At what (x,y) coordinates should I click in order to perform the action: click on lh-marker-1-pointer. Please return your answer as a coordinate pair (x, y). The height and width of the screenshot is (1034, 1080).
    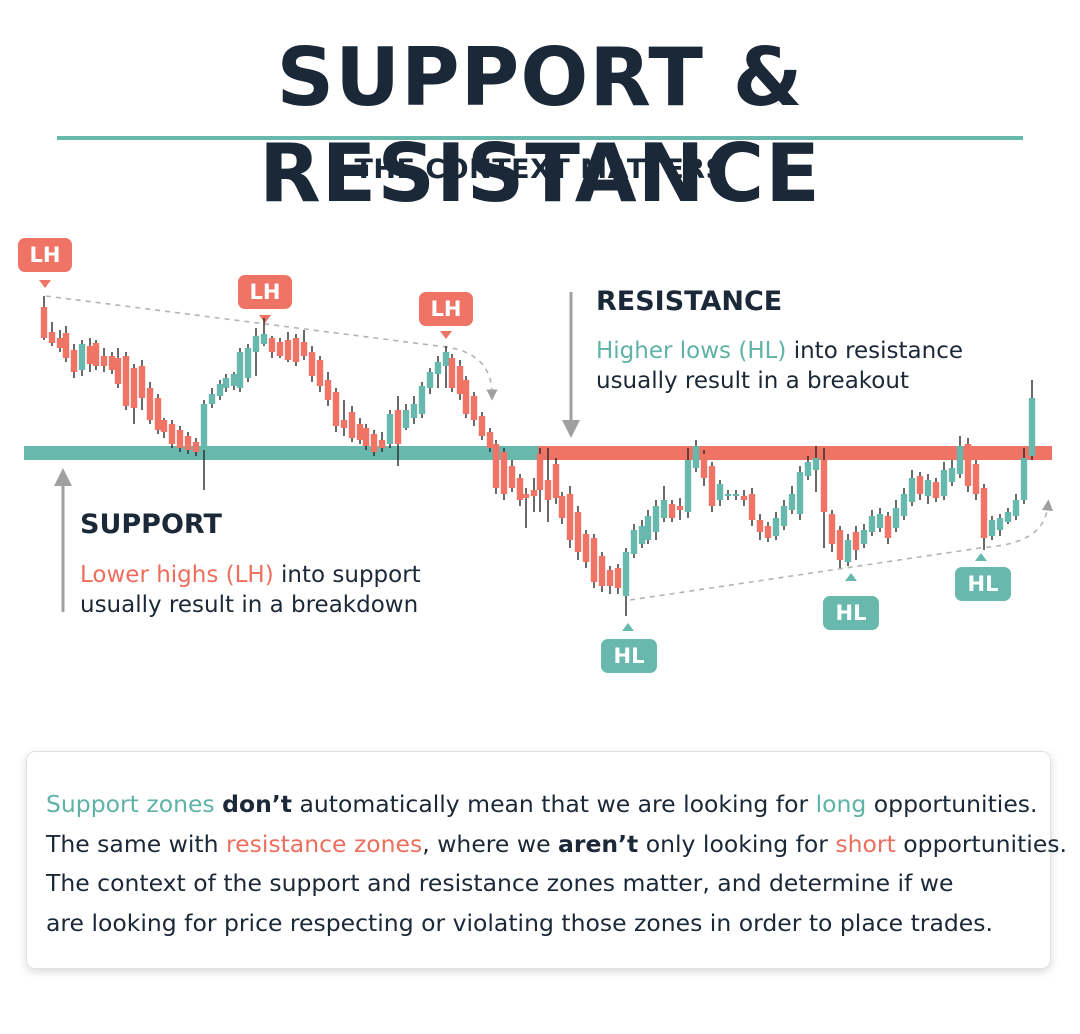
    Looking at the image, I should click on (45, 284).